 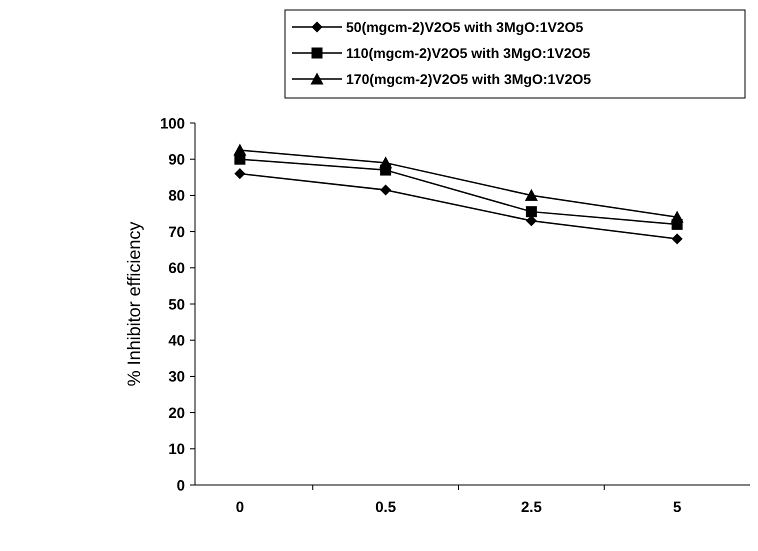 What do you see at coordinates (134, 304) in the screenshot?
I see `y-axis-title: % Inhibitor efficiency` at bounding box center [134, 304].